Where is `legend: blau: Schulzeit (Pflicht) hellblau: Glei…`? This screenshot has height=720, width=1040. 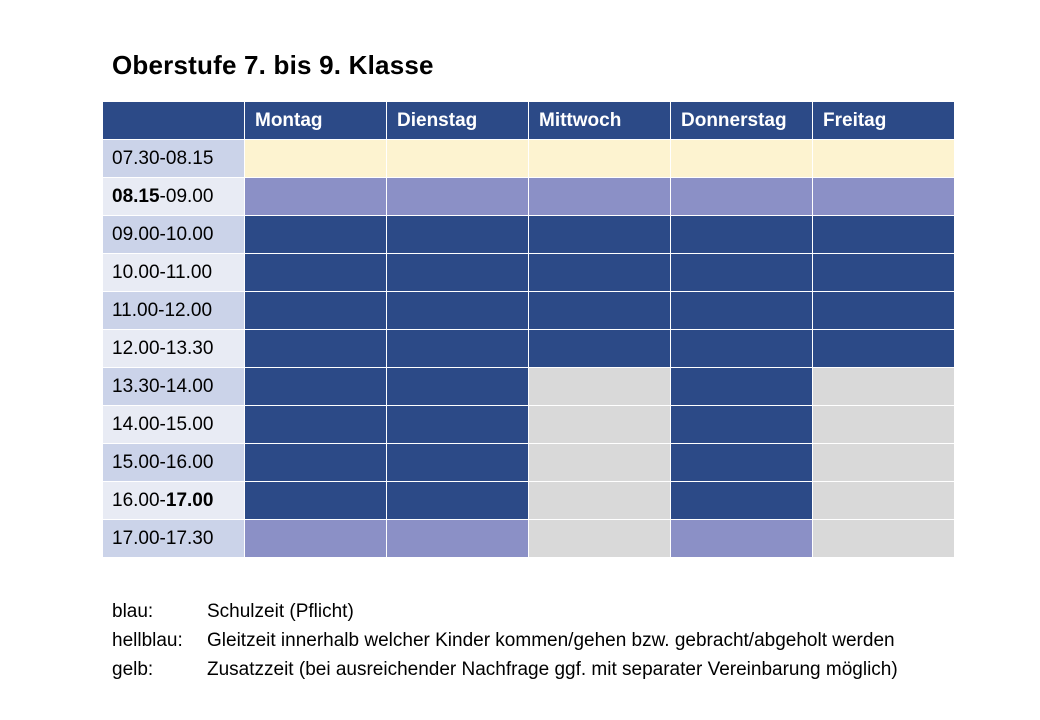 legend: blau: Schulzeit (Pflicht) hellblau: Glei… is located at coordinates (505, 640).